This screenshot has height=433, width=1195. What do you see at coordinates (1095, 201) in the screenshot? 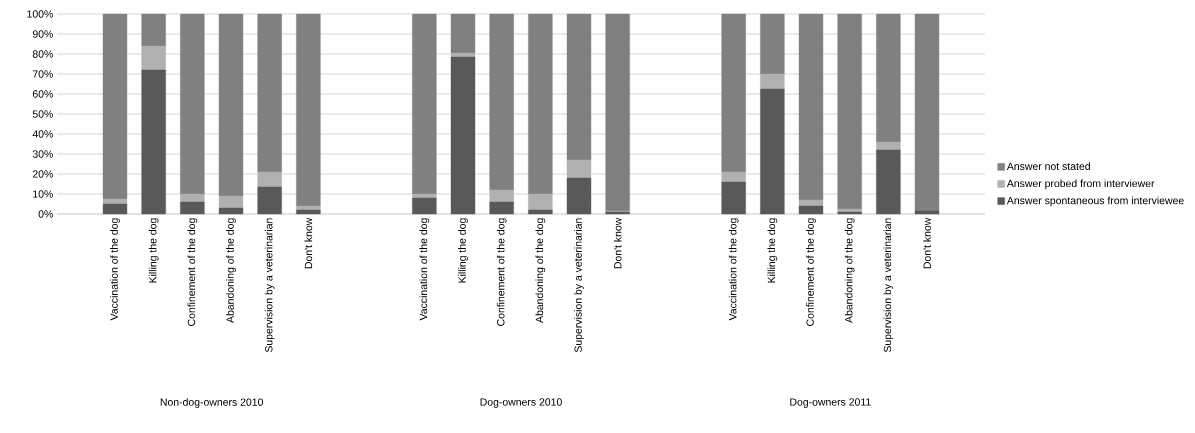
I see `legend-label: Answer spontaneous from interviewee` at bounding box center [1095, 201].